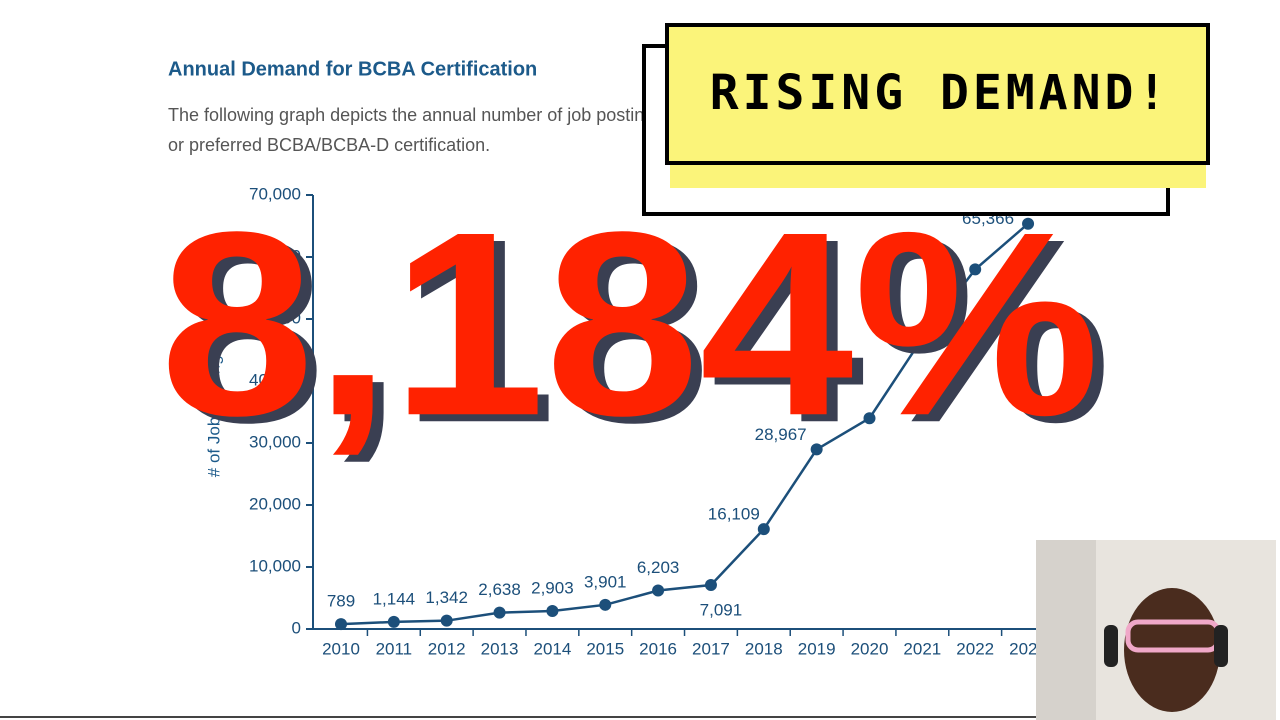 The height and width of the screenshot is (720, 1280). I want to click on x-tick-label: 2020, so click(870, 648).